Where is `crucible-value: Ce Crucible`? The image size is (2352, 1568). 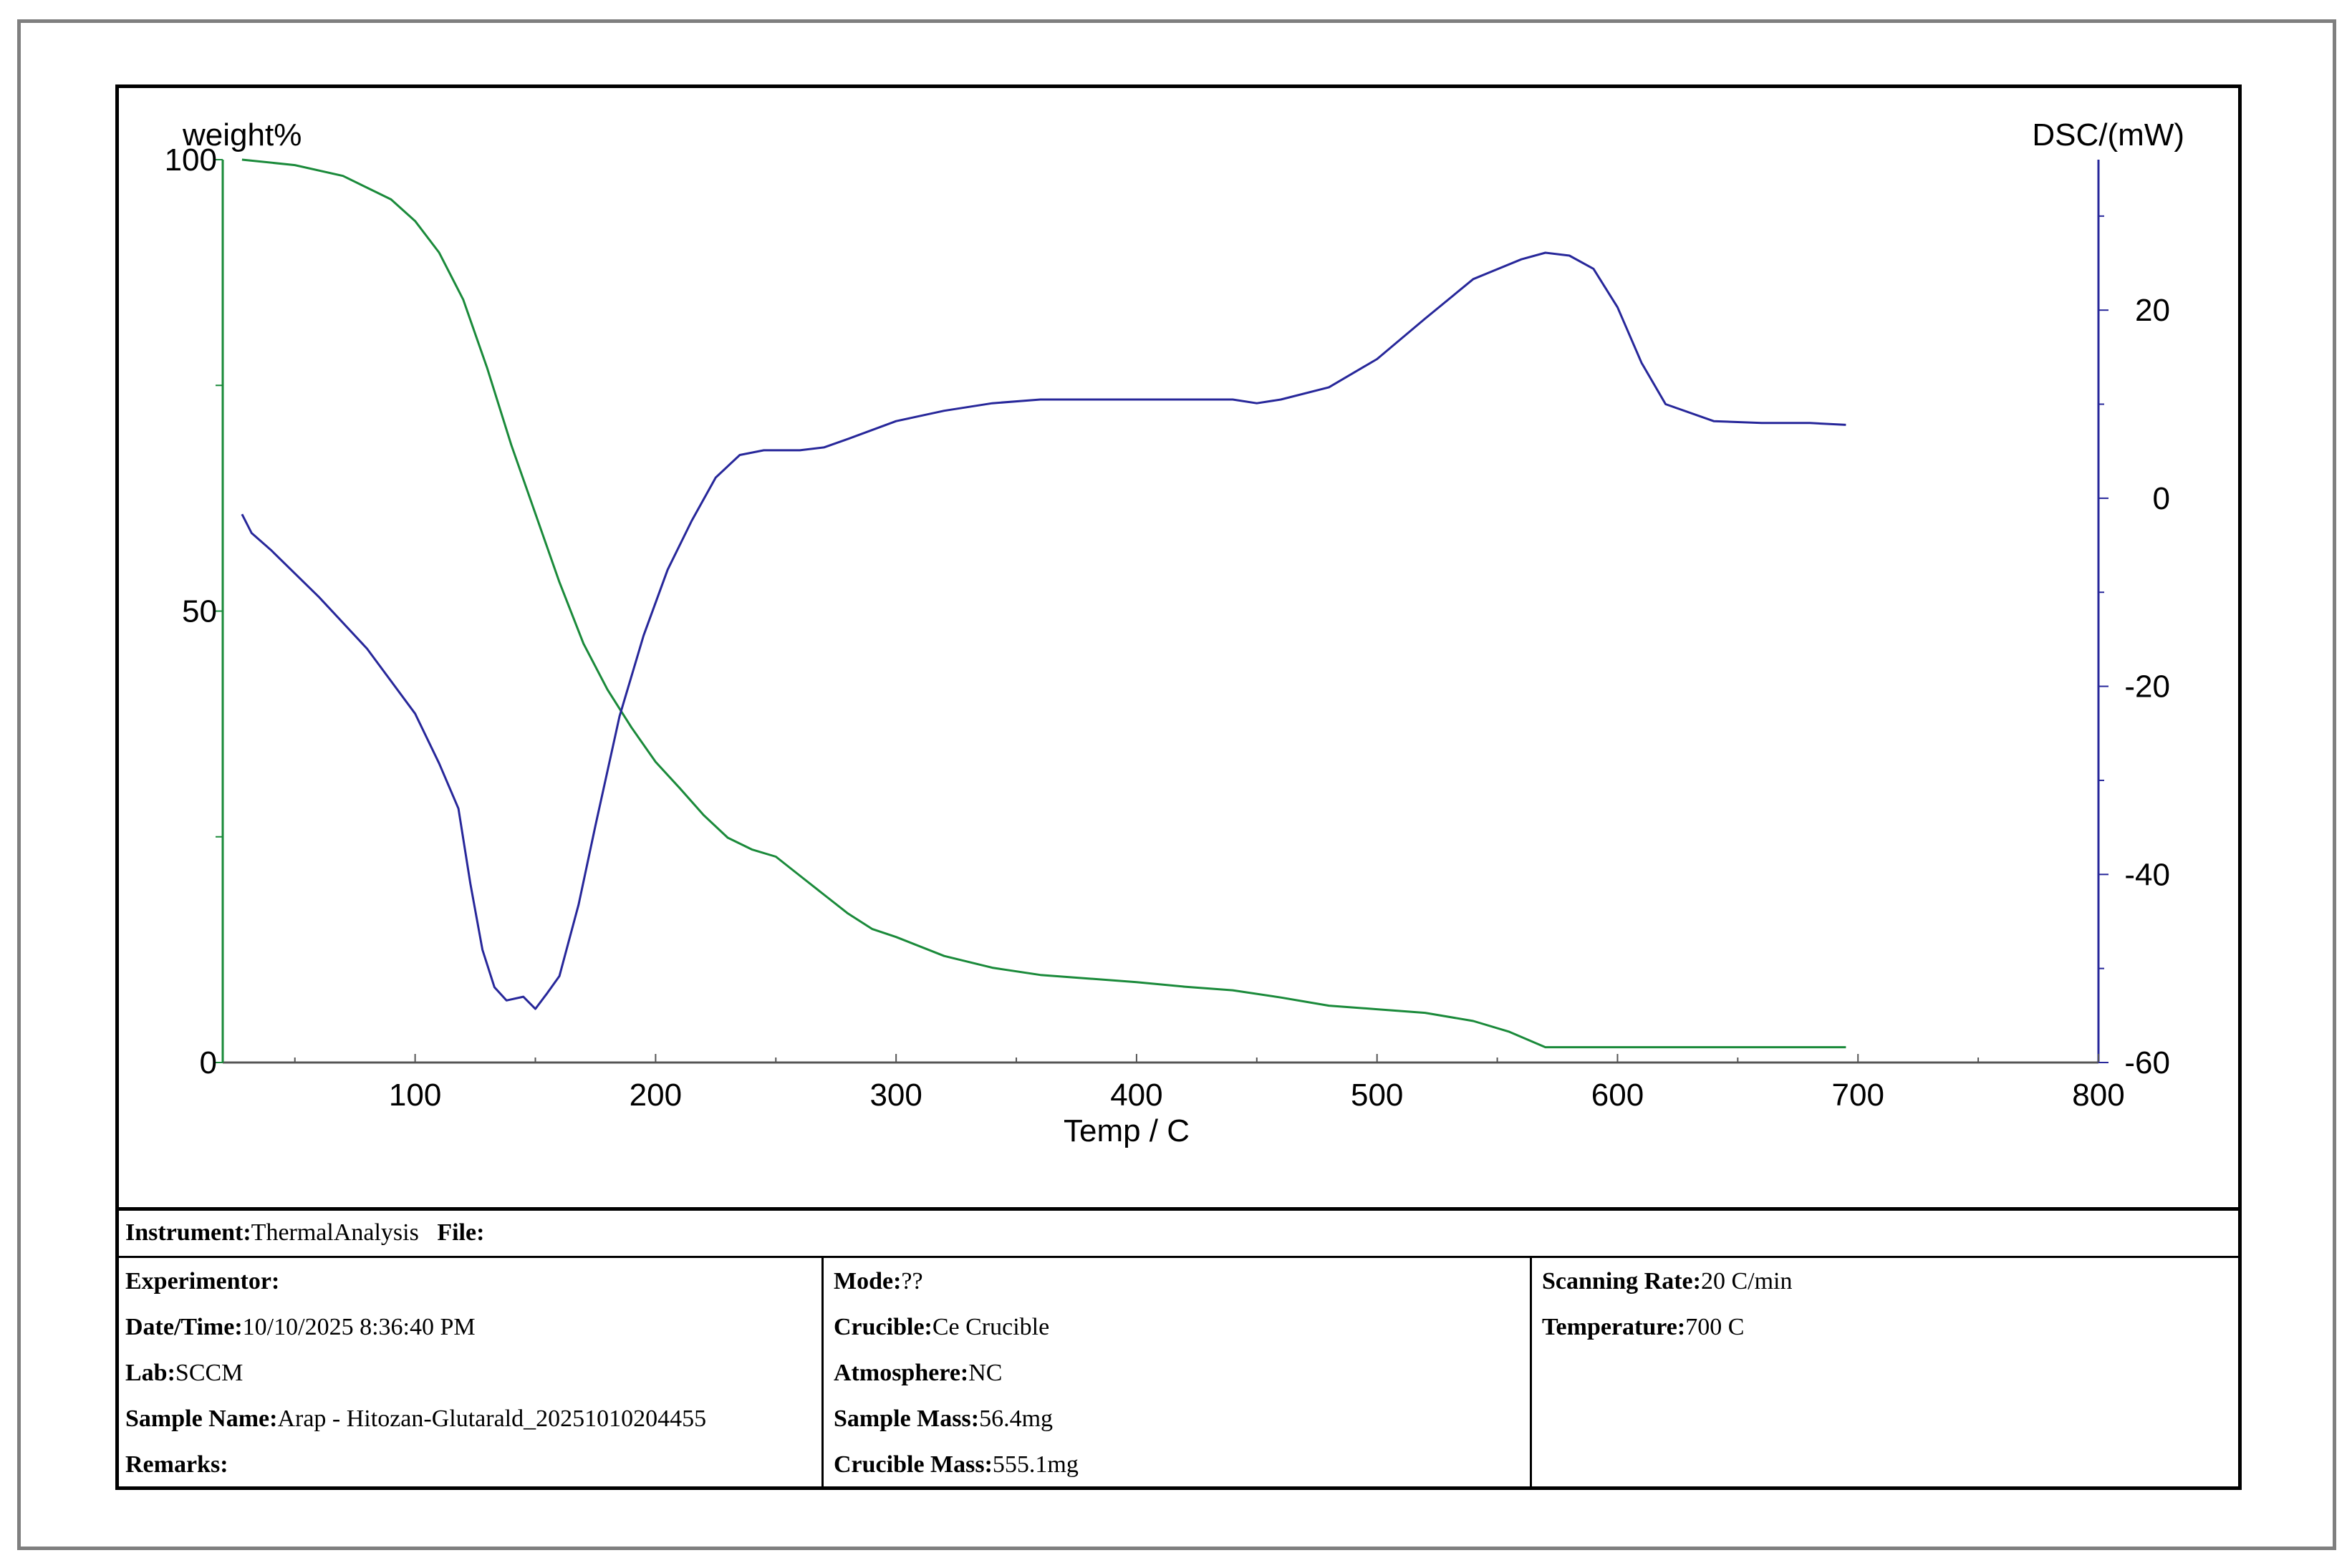 crucible-value: Ce Crucible is located at coordinates (991, 1327).